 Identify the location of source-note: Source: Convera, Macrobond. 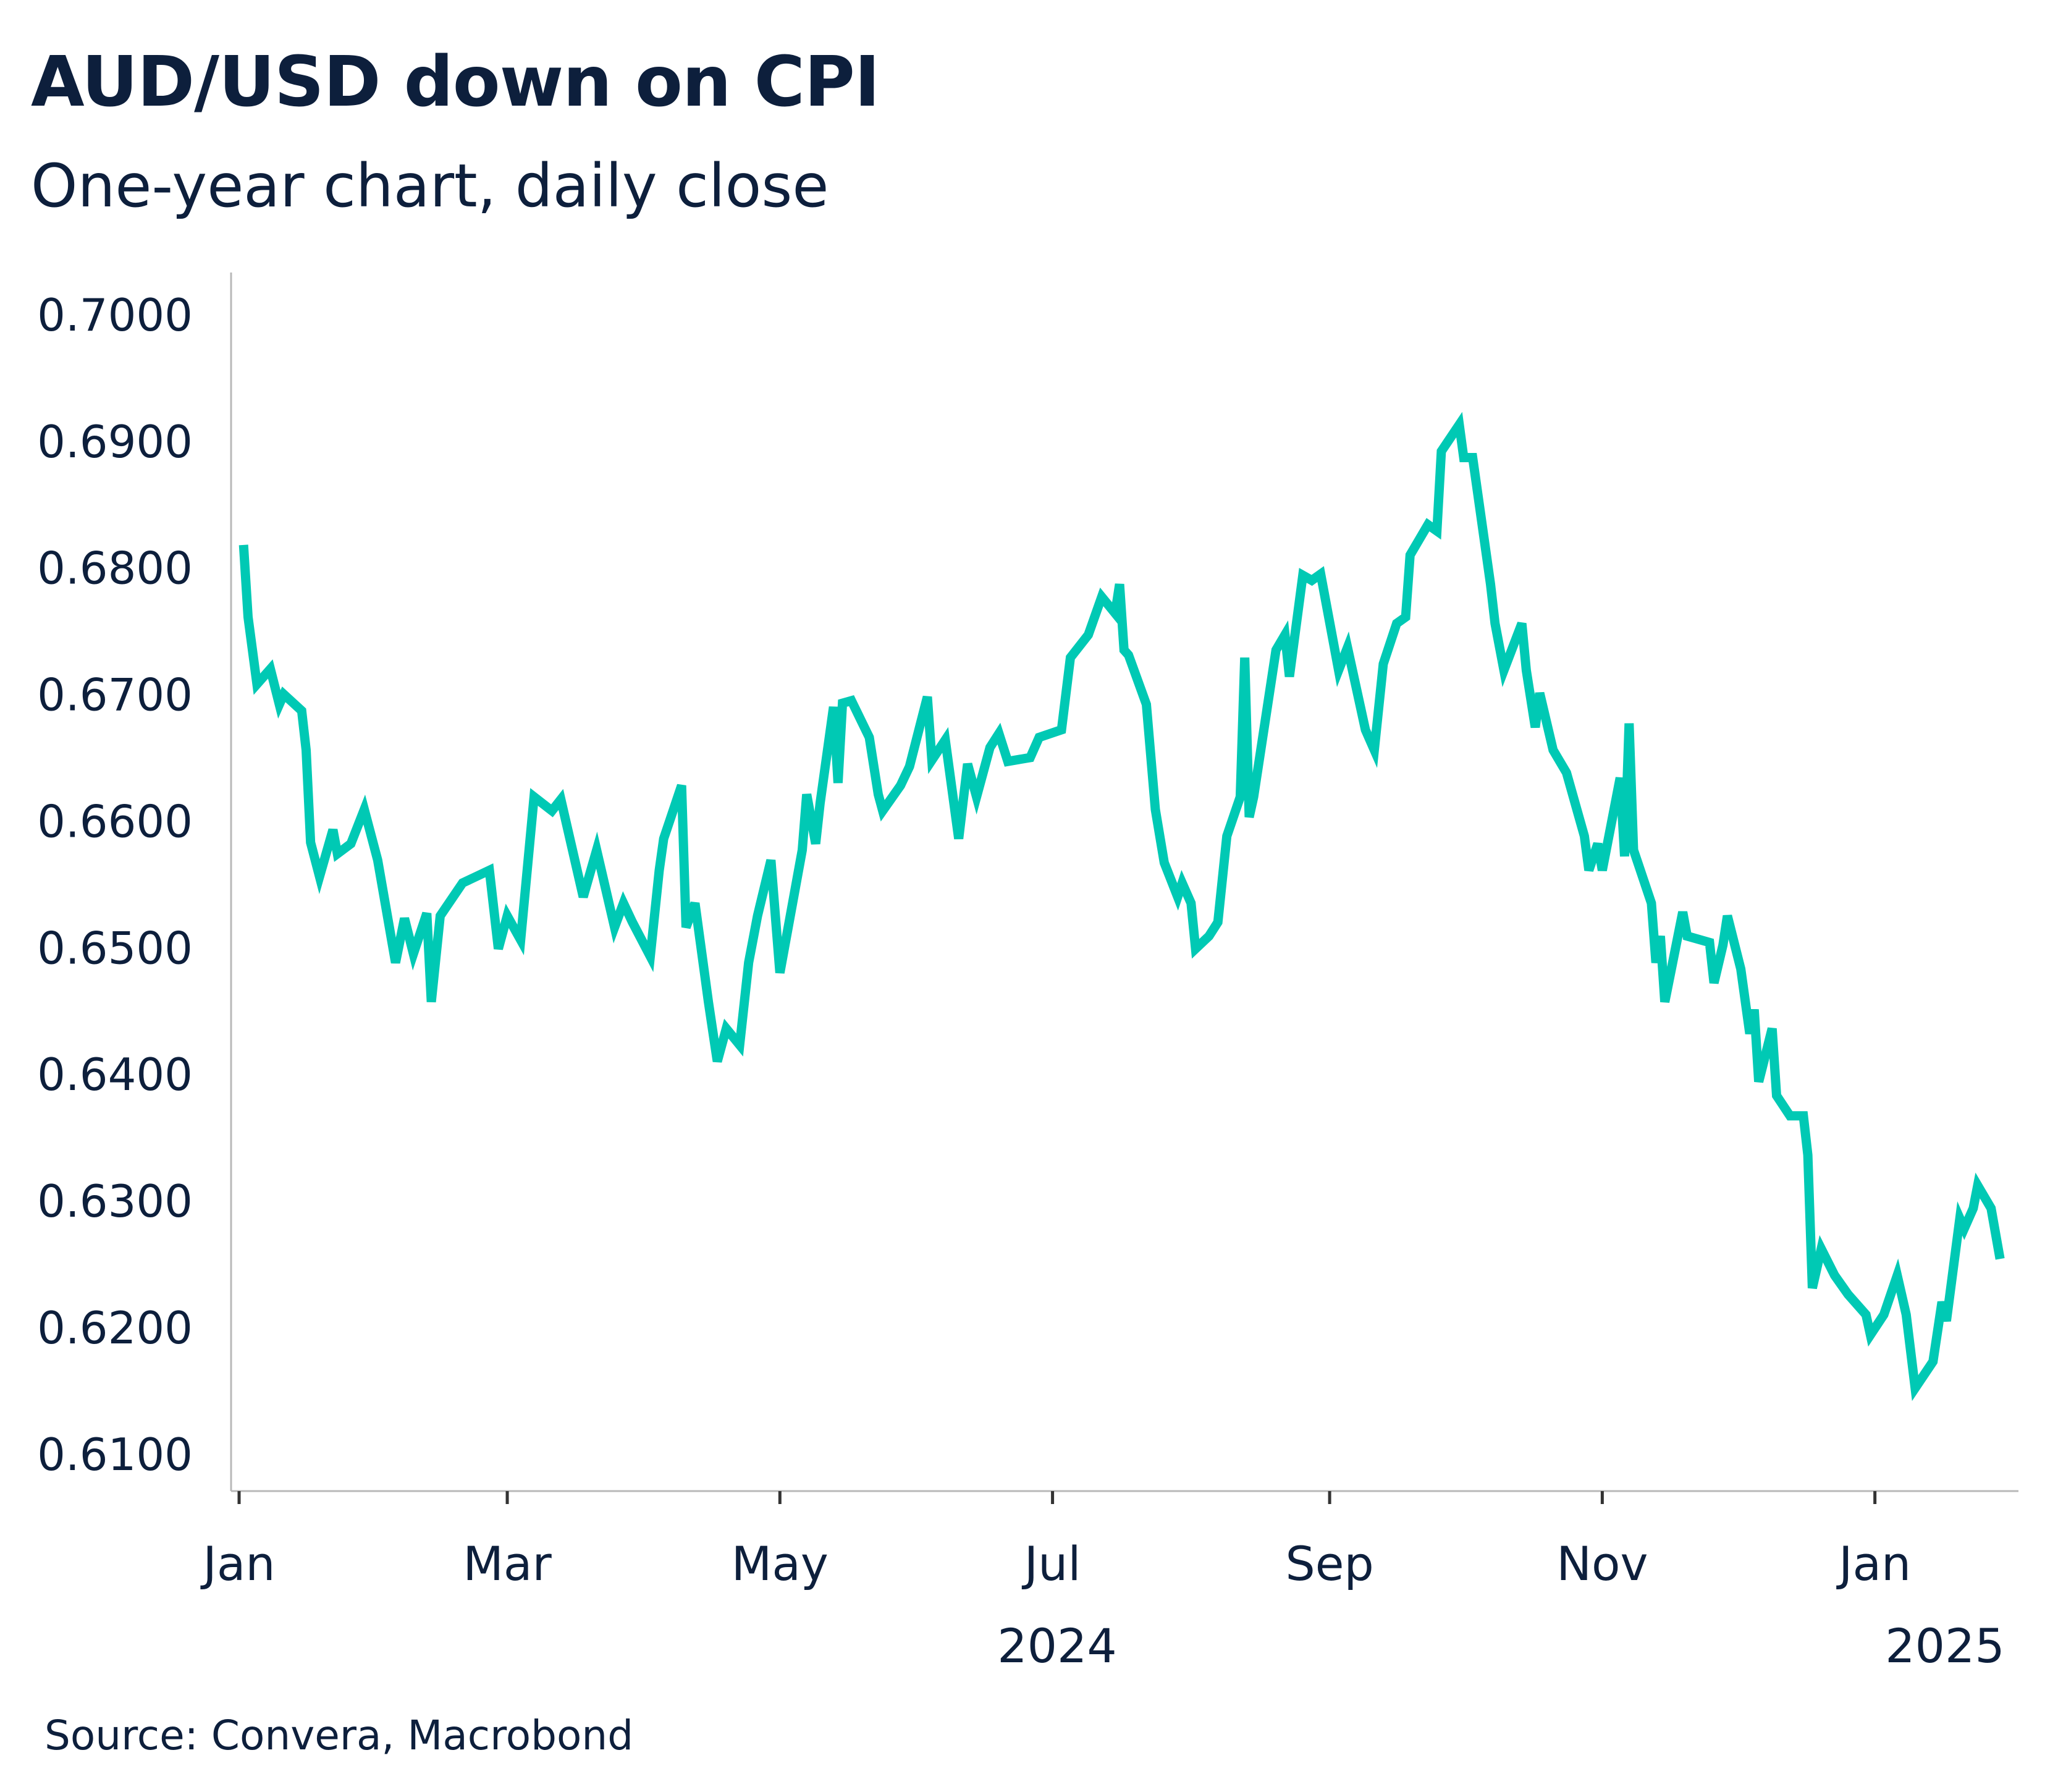
(339, 1736).